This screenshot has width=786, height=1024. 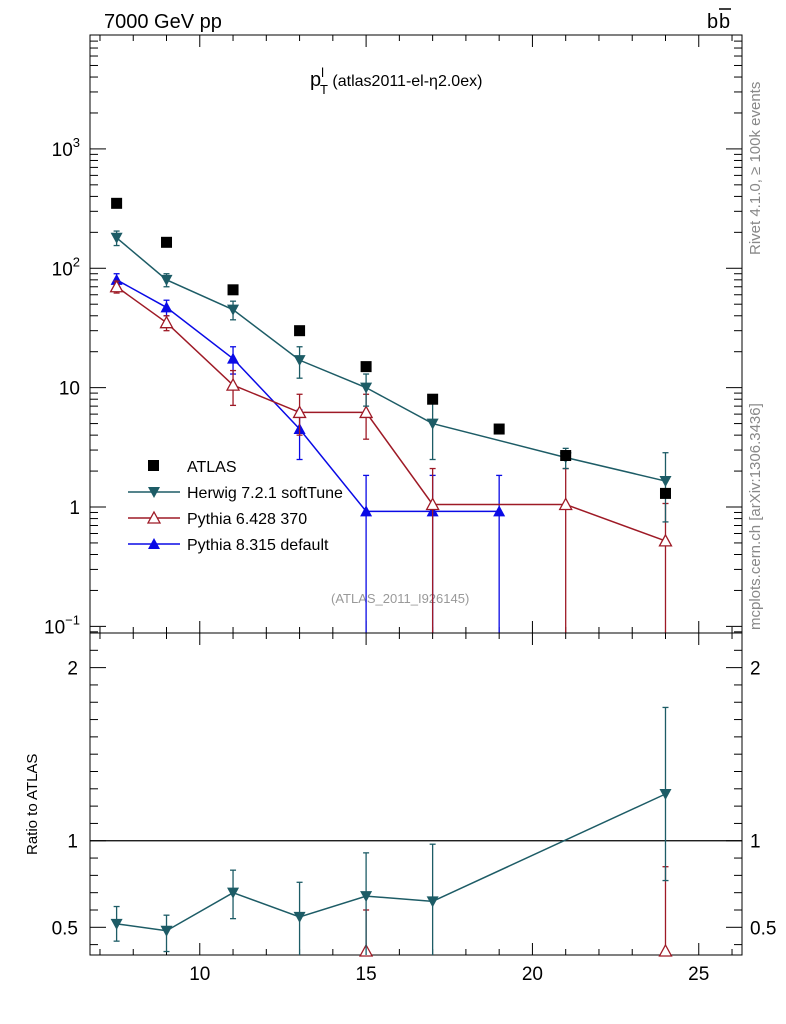 I want to click on main-title: pl T (atlas2011-el-η2.0ex), so click(x=396, y=81).